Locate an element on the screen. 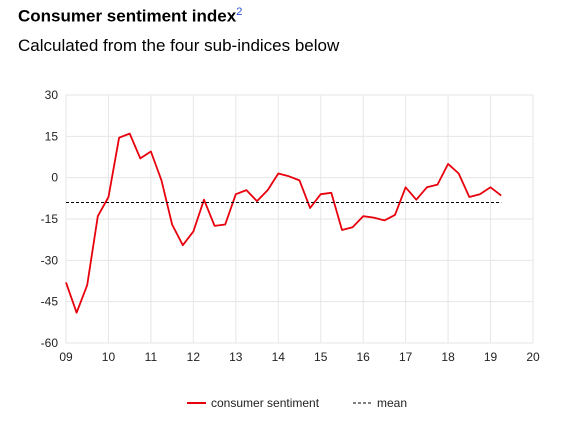 This screenshot has width=565, height=423. chart-title: Consumer sentiment index2 is located at coordinates (130, 16).